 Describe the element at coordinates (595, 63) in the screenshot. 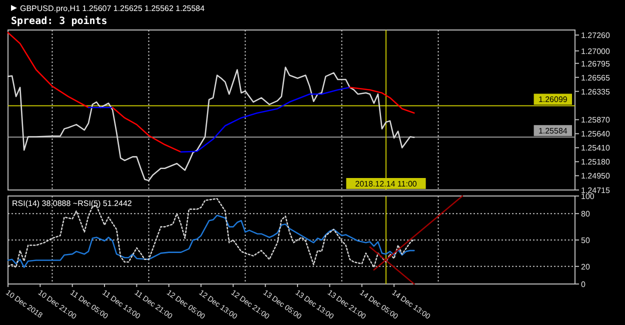

I see `y-tick-label: 1.26795` at that location.